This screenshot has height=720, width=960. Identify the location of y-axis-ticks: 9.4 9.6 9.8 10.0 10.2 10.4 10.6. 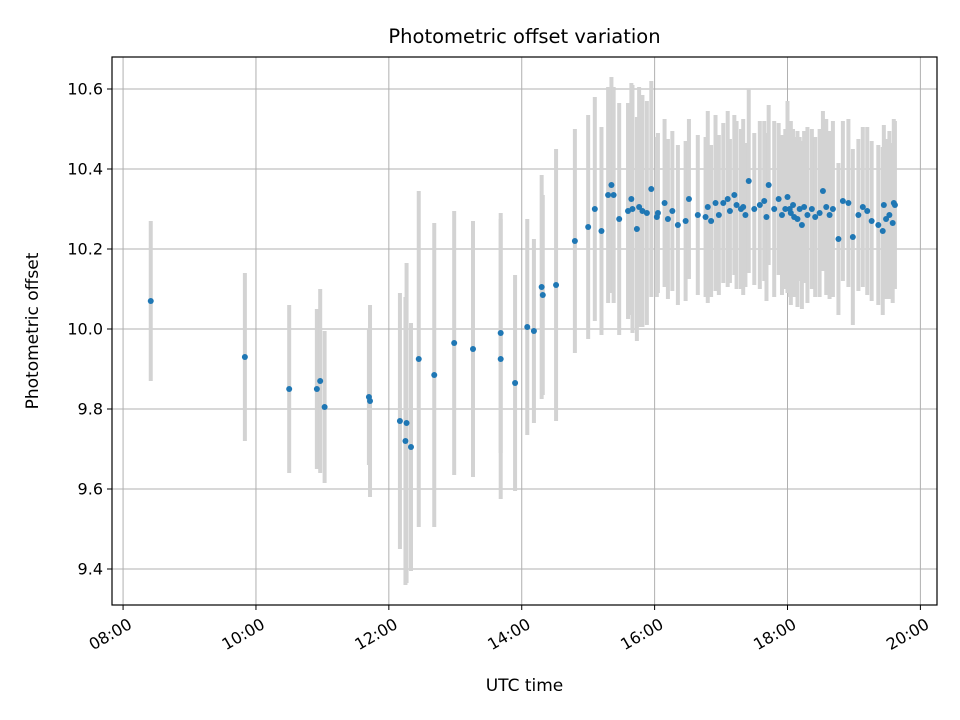
(89, 329).